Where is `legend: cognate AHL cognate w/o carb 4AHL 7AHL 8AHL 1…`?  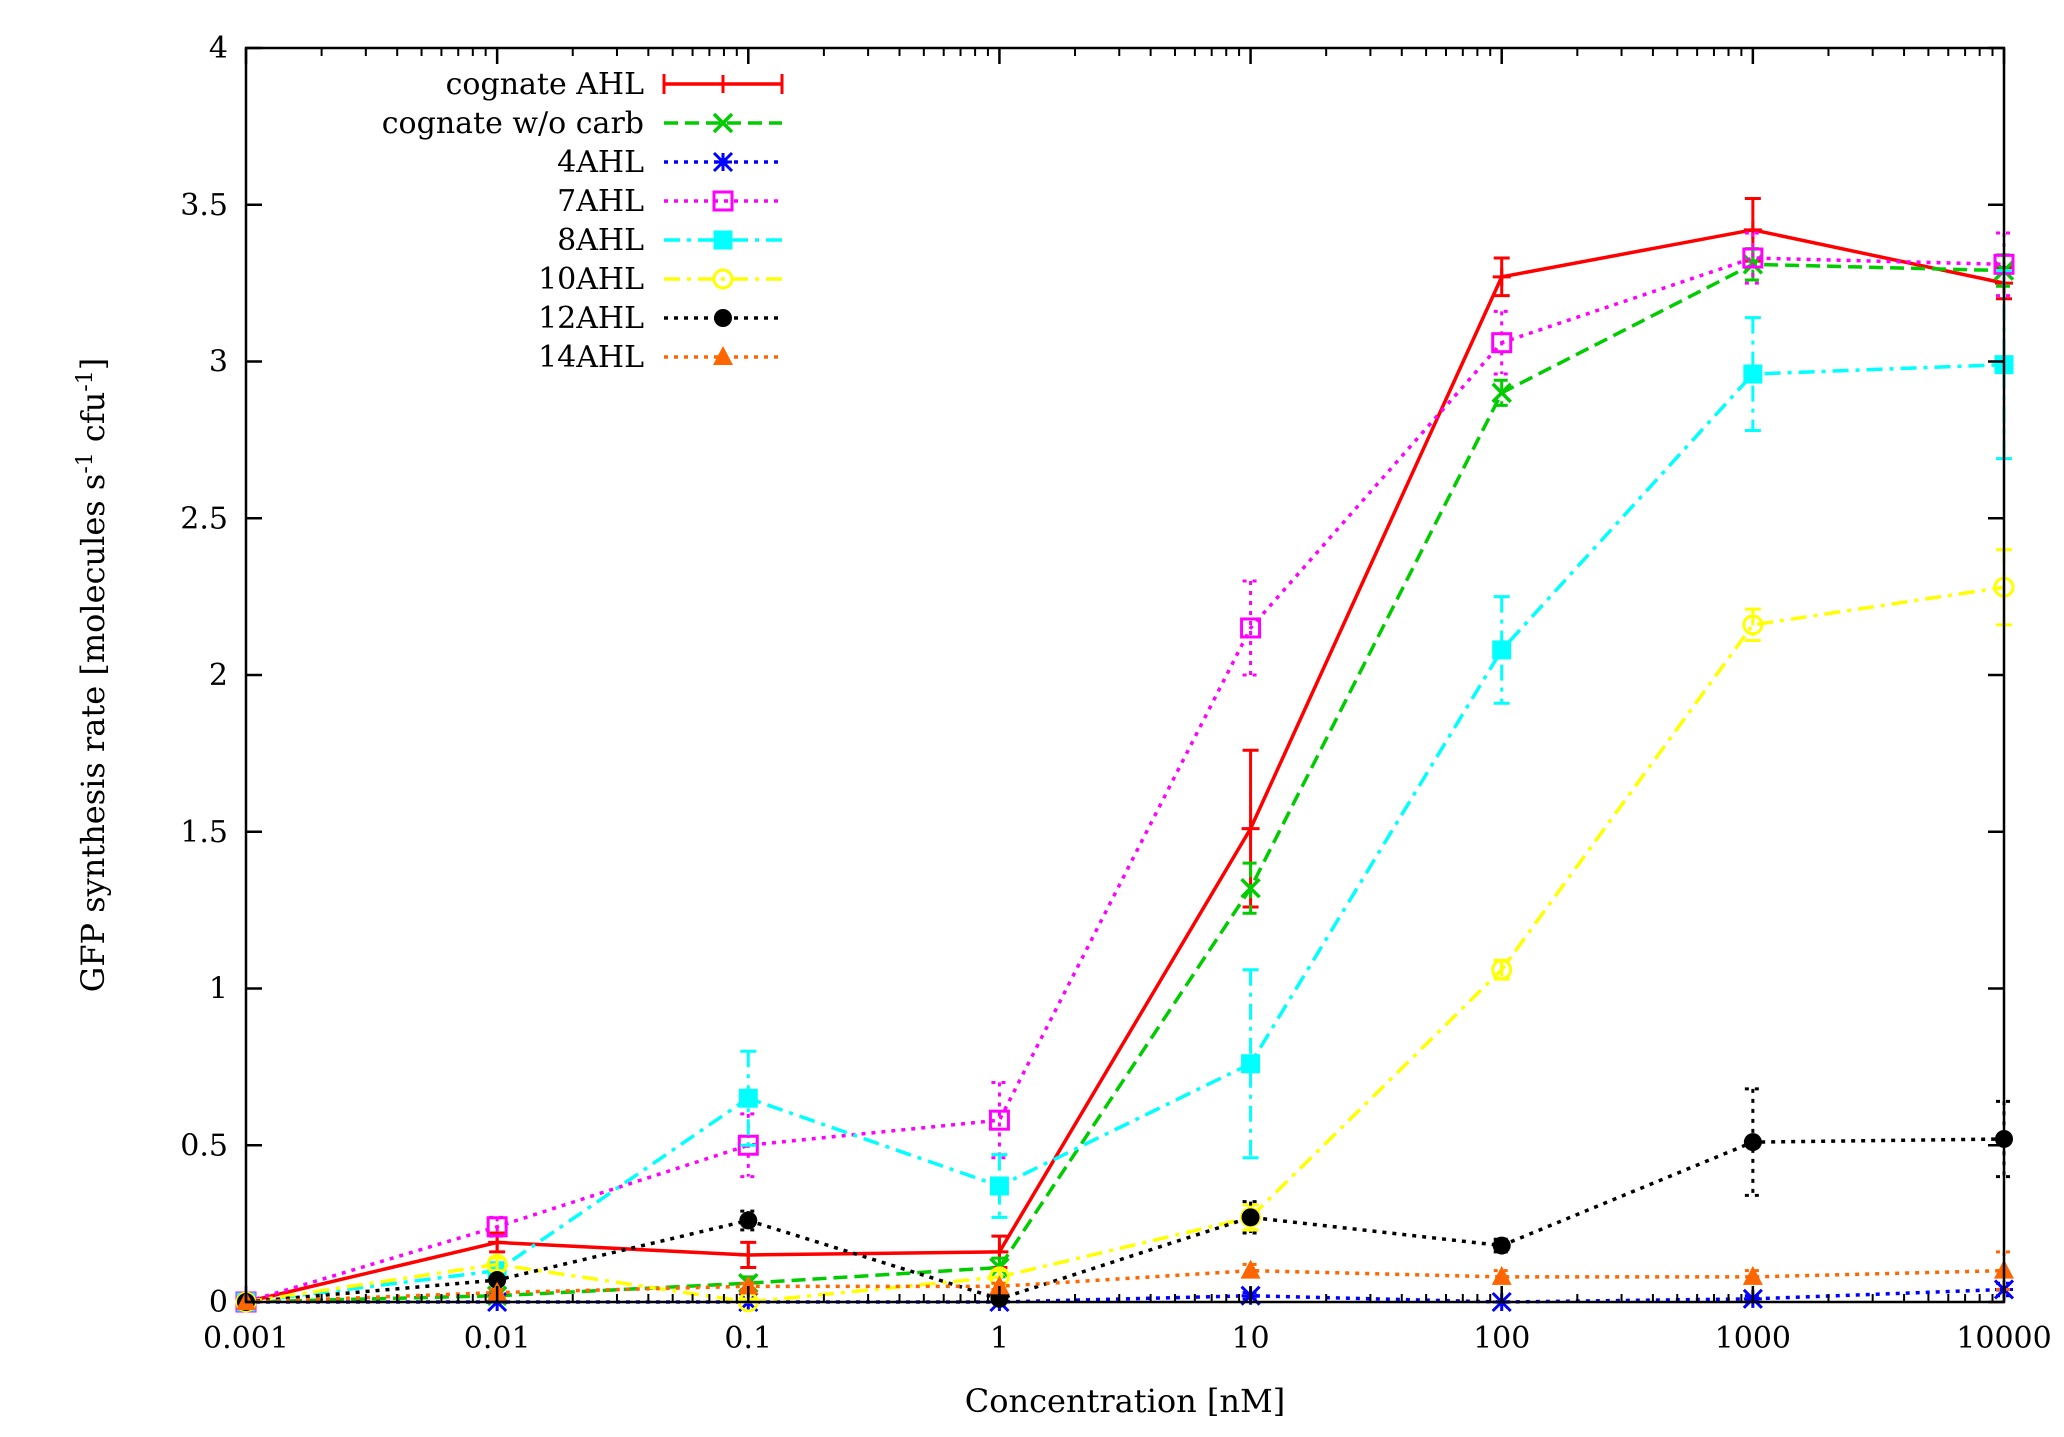
legend: cognate AHL cognate w/o carb 4AHL 7AHL 8AHL 1… is located at coordinates (583, 221).